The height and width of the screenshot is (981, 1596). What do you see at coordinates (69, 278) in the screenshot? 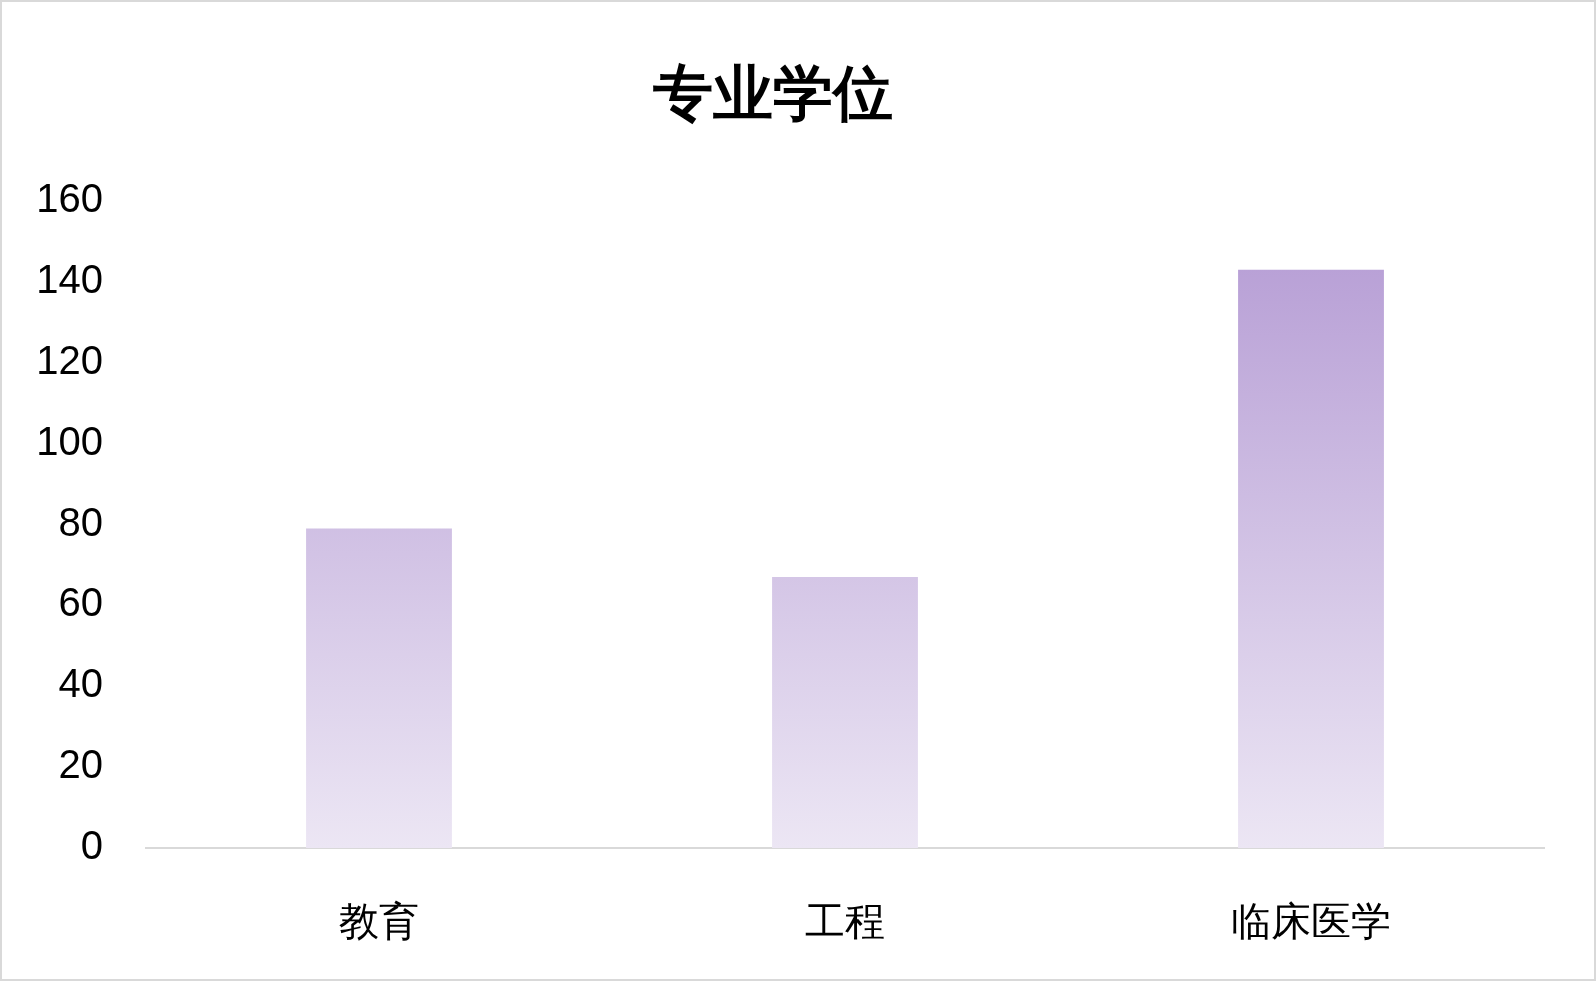
I see `y-tick-label: 140` at bounding box center [69, 278].